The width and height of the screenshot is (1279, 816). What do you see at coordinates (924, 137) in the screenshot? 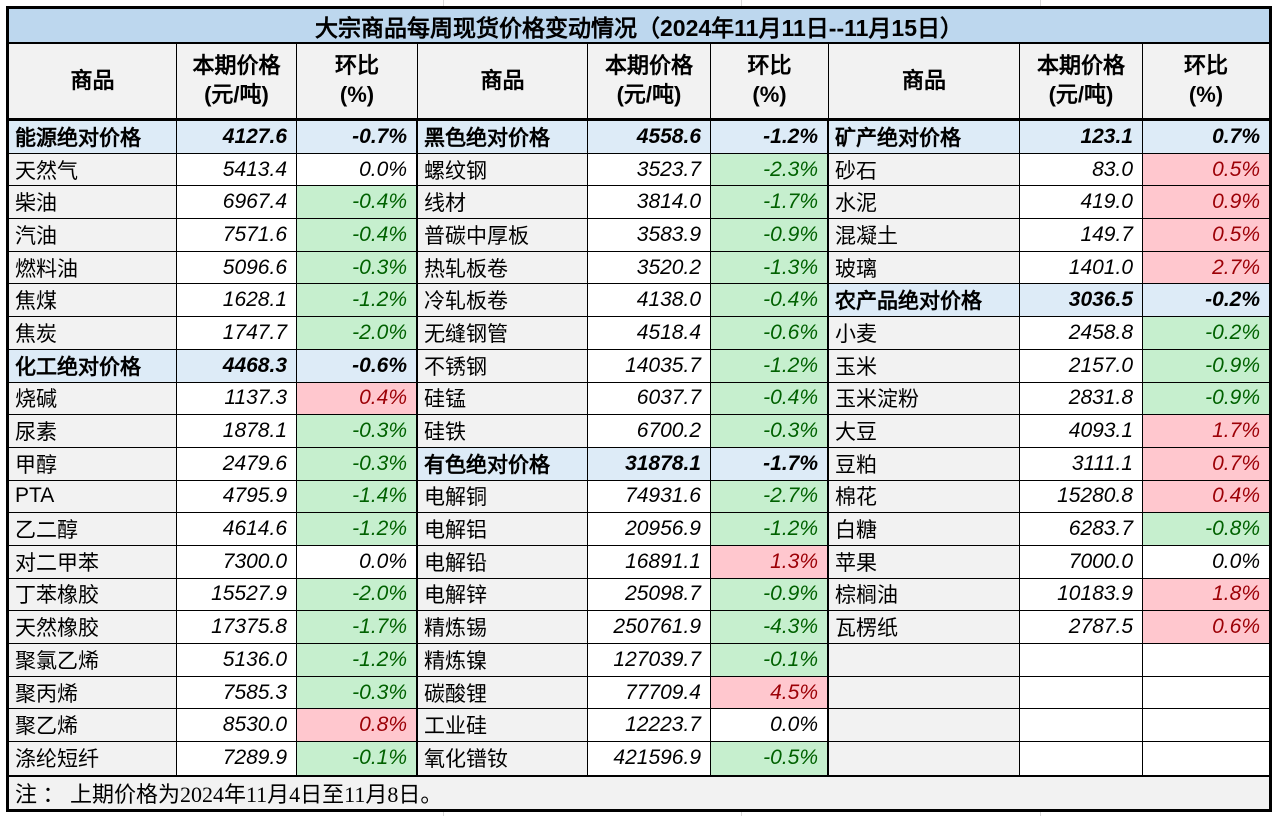
I see `commodity-cell: 矿产绝对价格` at bounding box center [924, 137].